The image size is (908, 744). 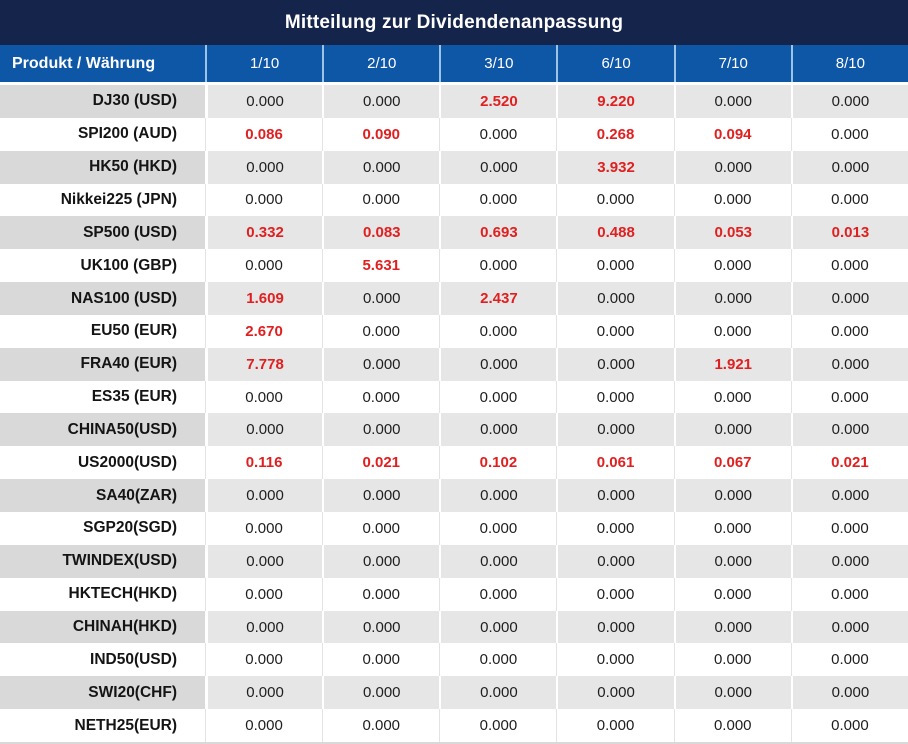 I want to click on header-date-5: 7/10, so click(x=732, y=63).